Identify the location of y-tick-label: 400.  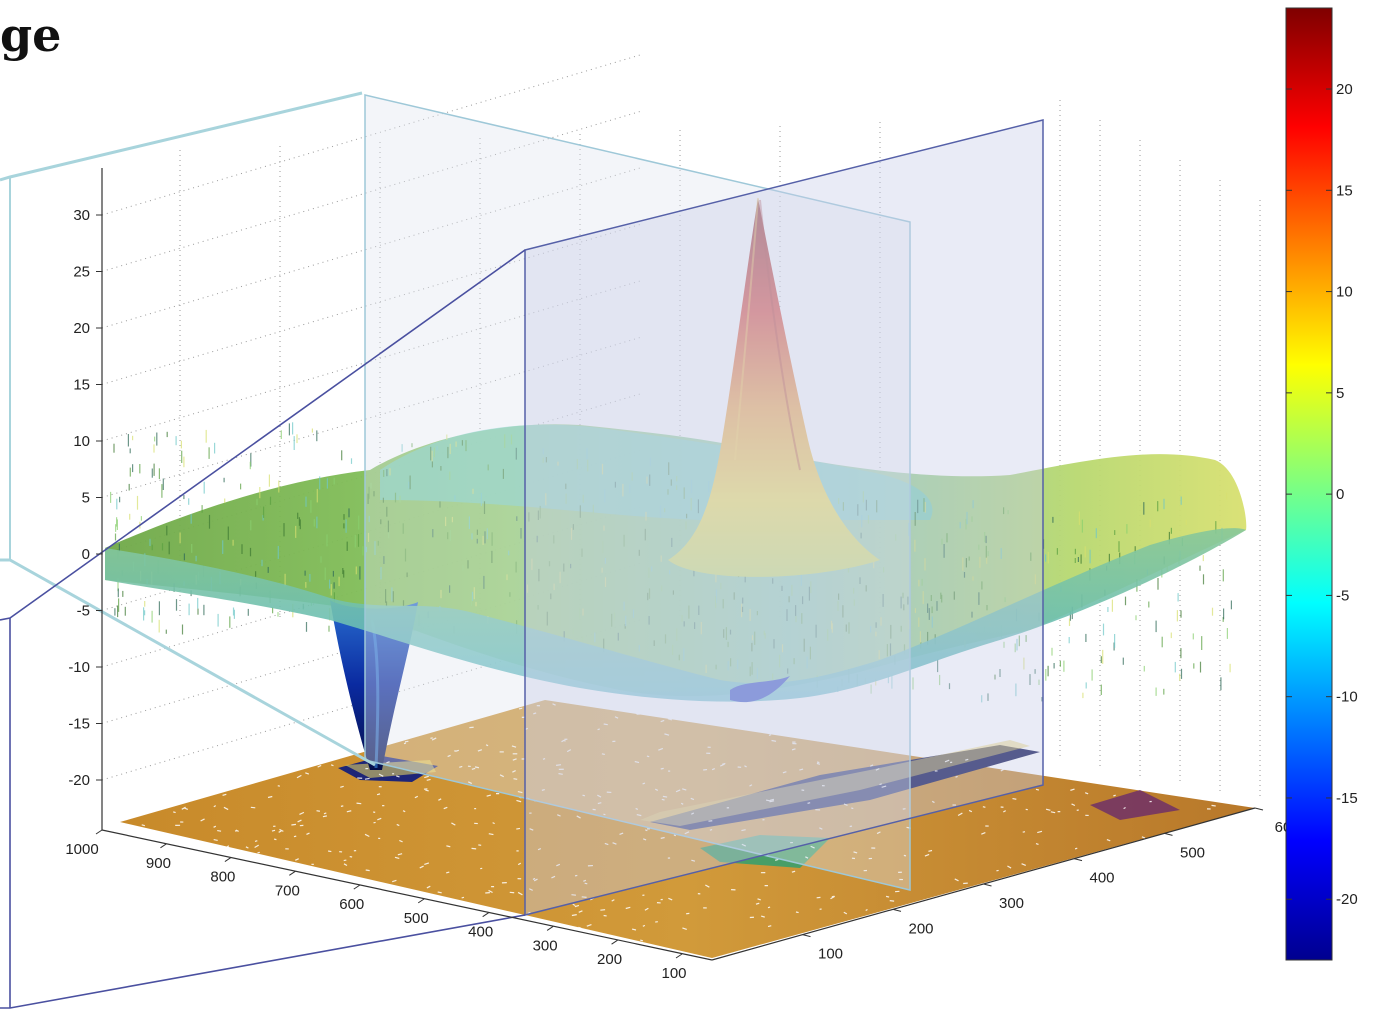
(1101, 878).